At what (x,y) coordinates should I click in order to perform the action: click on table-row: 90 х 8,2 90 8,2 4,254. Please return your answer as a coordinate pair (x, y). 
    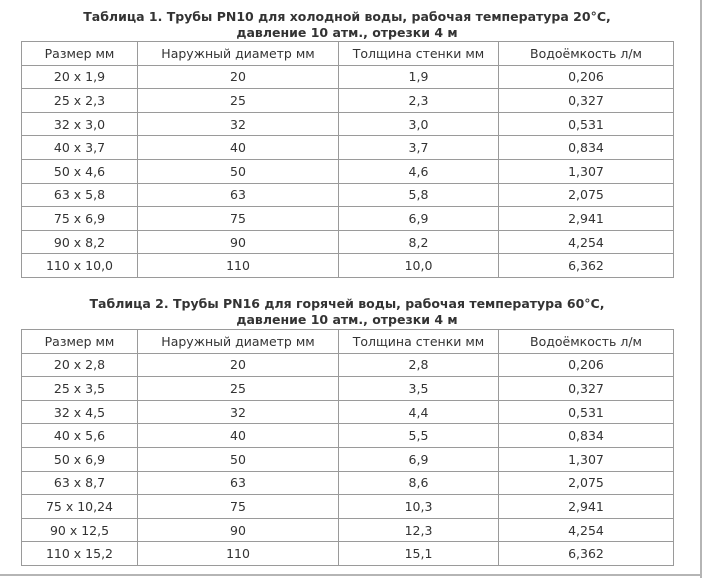
    Looking at the image, I should click on (347, 242).